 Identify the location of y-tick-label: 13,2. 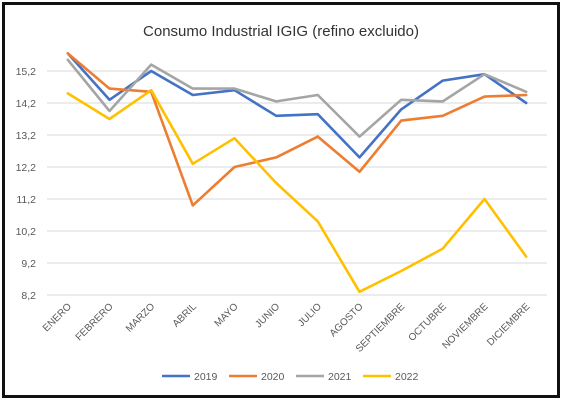
(26, 136).